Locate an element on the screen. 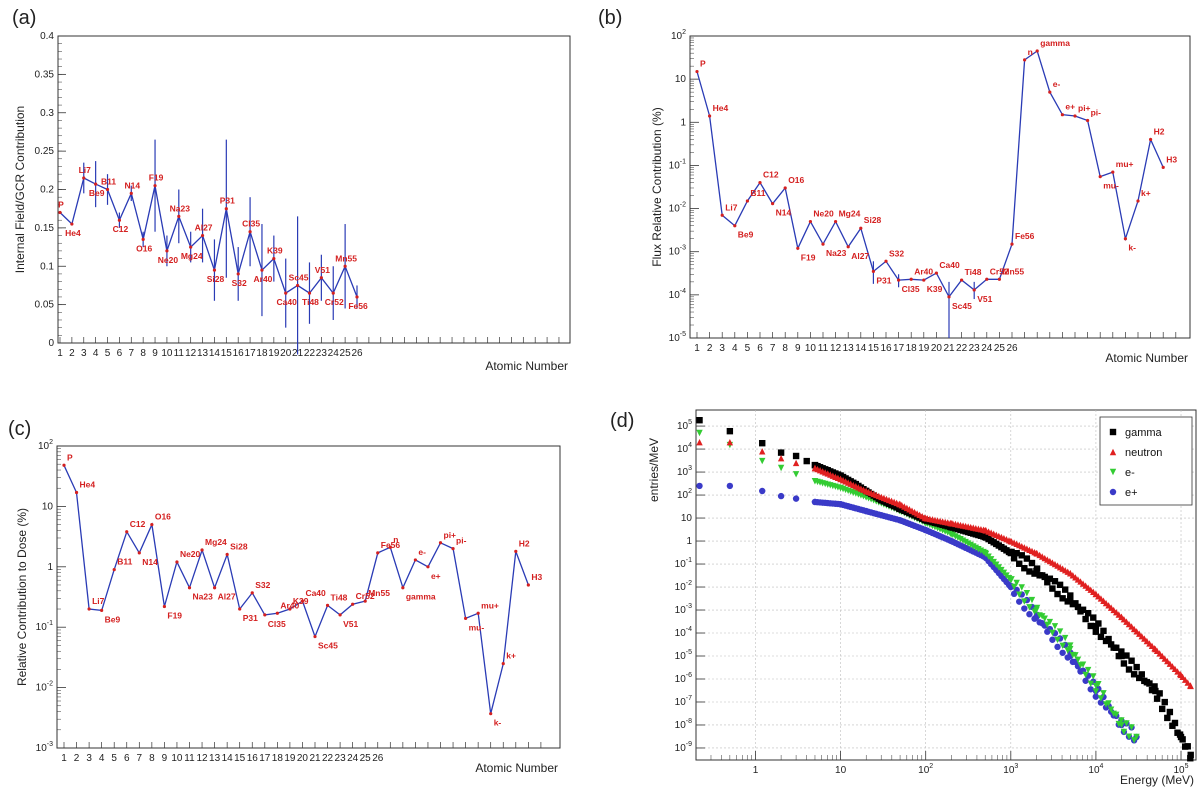 The width and height of the screenshot is (1200, 789). point-label: H3 is located at coordinates (536, 577).